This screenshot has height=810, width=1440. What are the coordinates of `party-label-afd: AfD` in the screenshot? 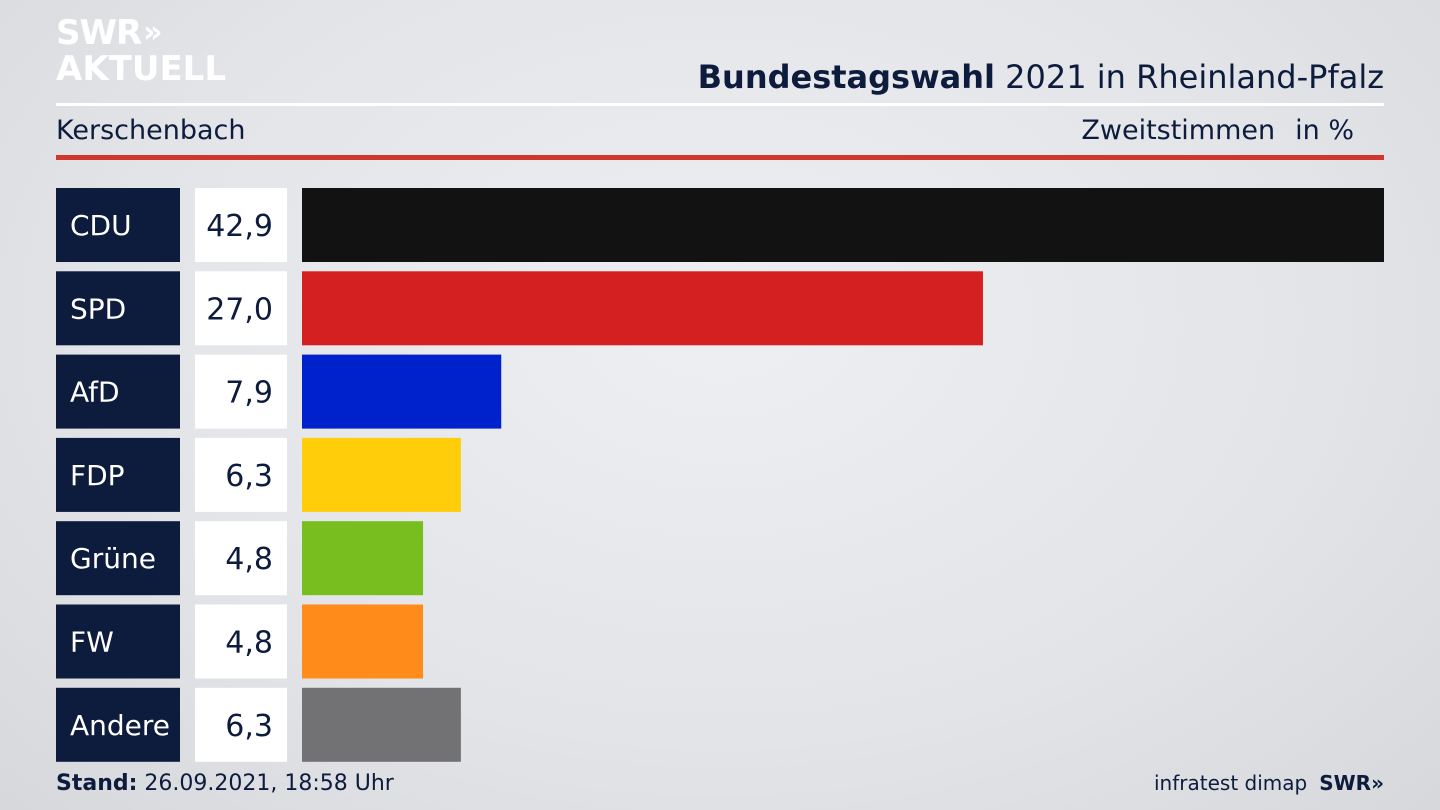 It's located at (95, 392).